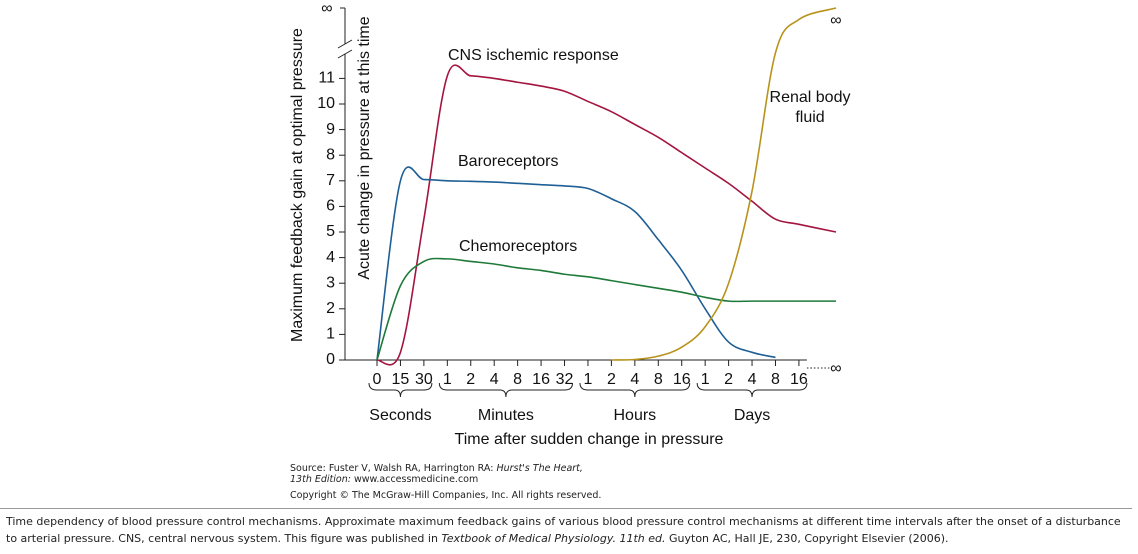  What do you see at coordinates (835, 368) in the screenshot?
I see `x-end-label: ∞` at bounding box center [835, 368].